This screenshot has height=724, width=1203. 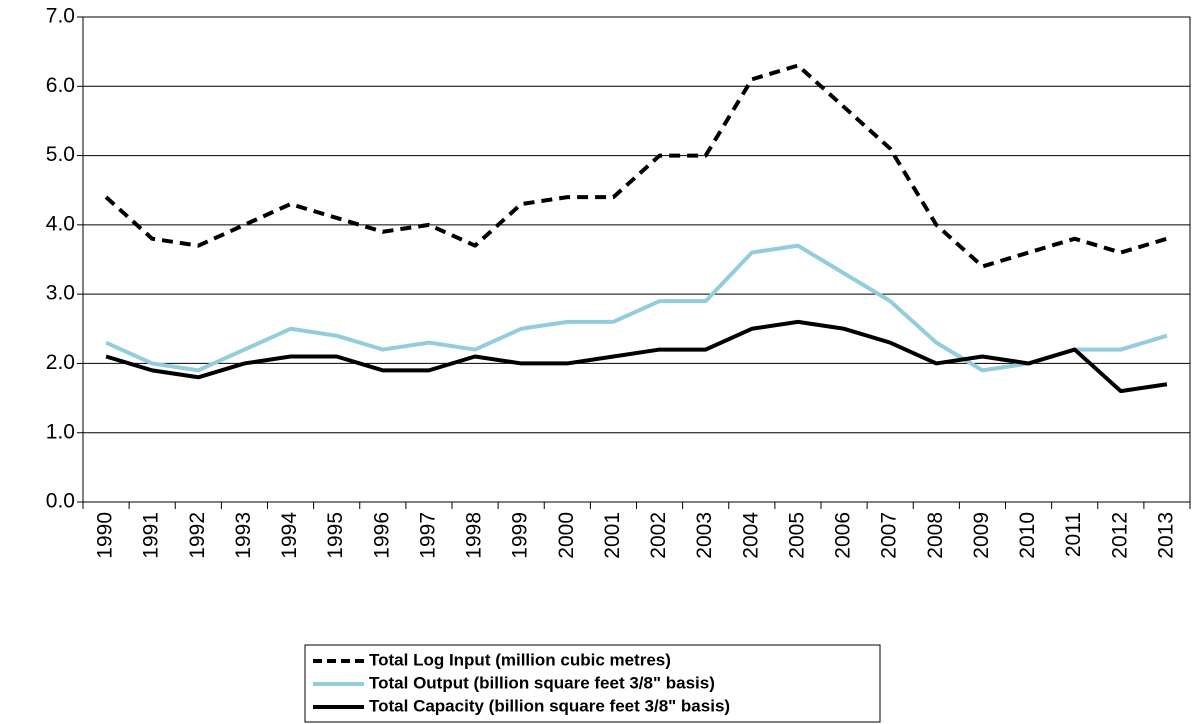 What do you see at coordinates (1119, 535) in the screenshot?
I see `x-tick-label: 2012` at bounding box center [1119, 535].